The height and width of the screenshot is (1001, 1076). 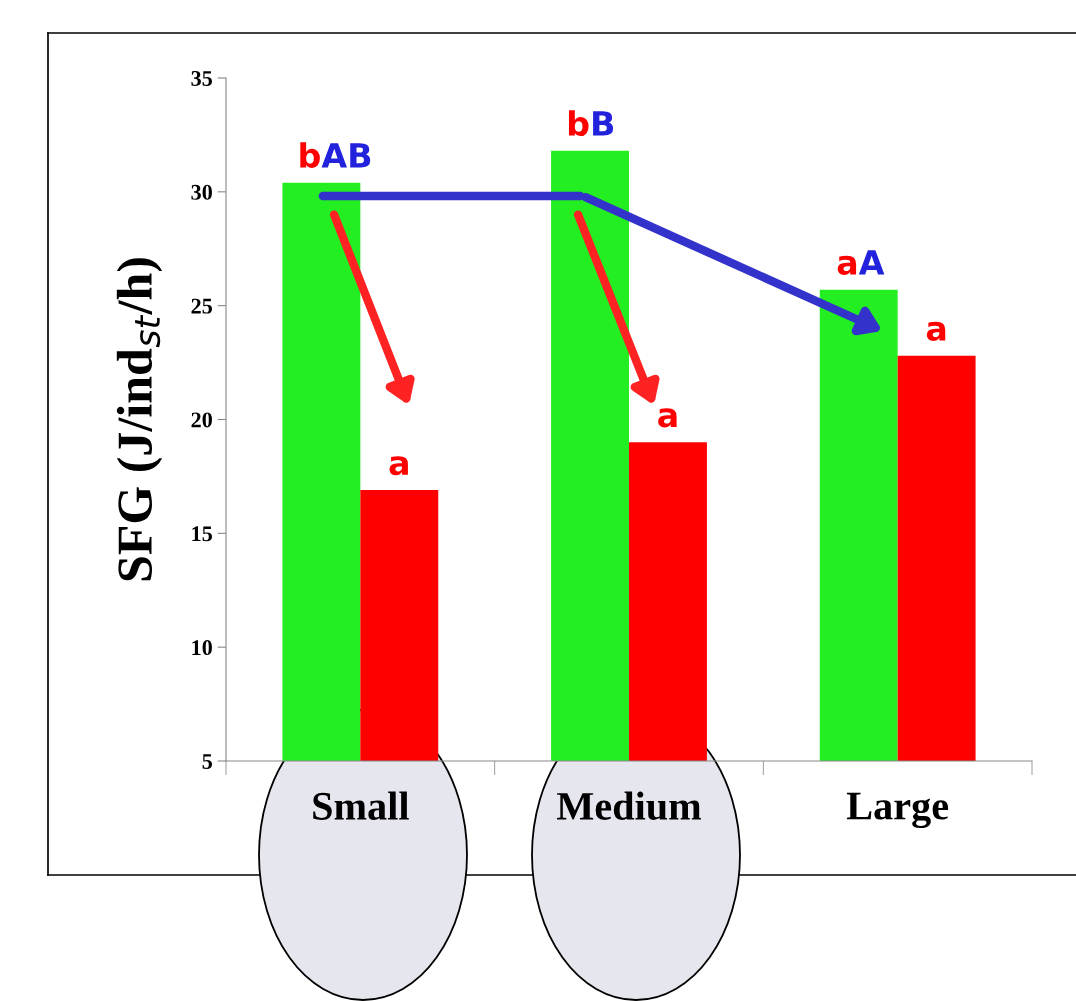 What do you see at coordinates (201, 306) in the screenshot?
I see `y-tick-label: 25` at bounding box center [201, 306].